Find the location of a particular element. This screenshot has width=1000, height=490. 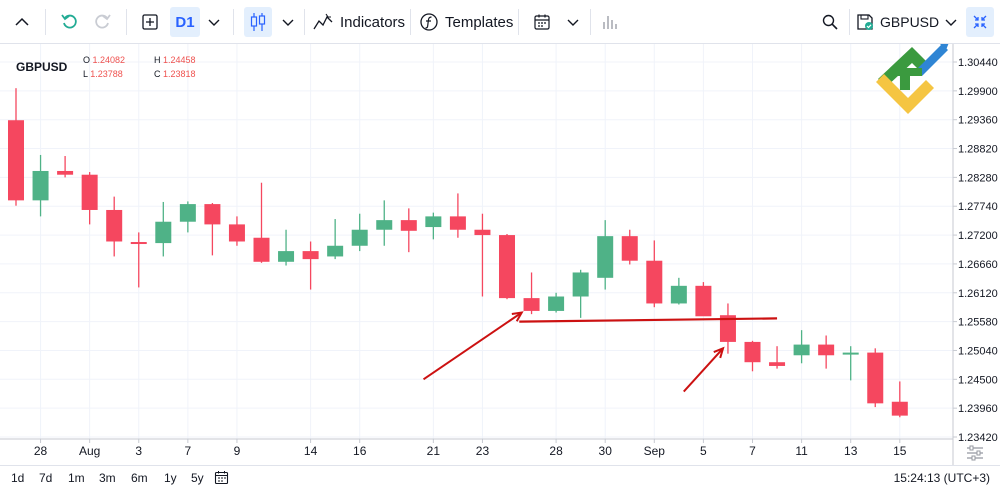

support-line is located at coordinates (648, 320).